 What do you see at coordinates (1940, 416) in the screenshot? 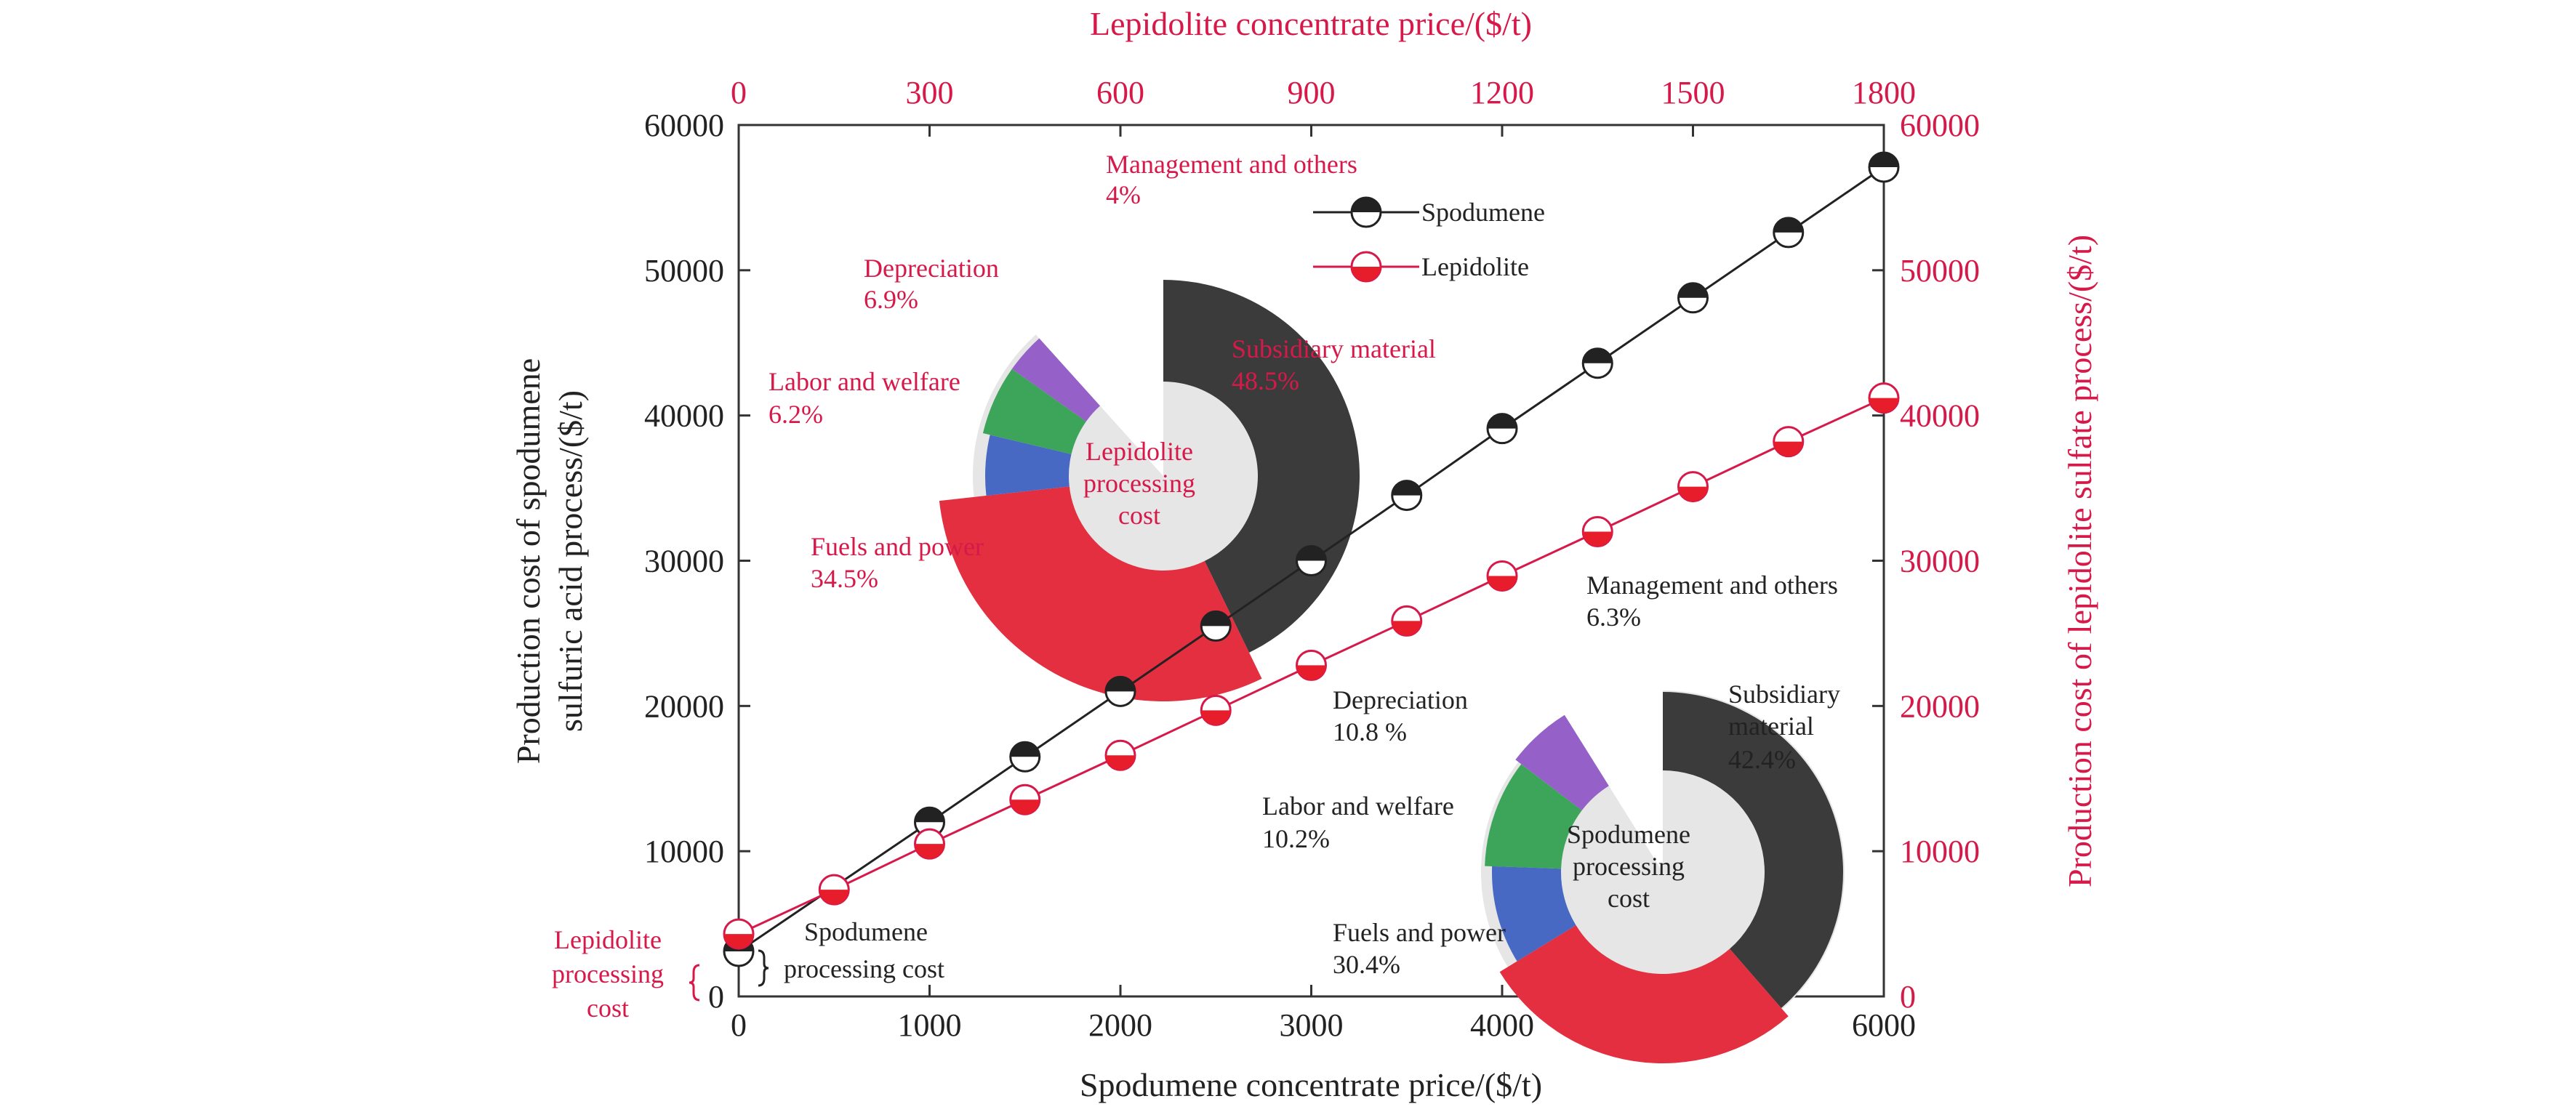
I see `y-right-tick-label: 40000` at bounding box center [1940, 416].